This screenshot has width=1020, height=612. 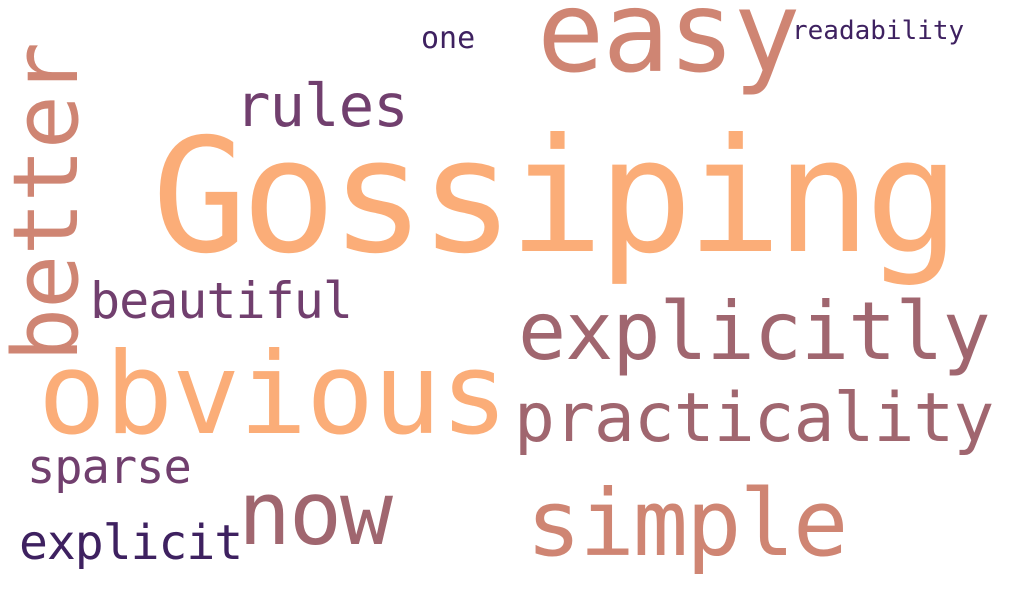 I want to click on word-now: now, so click(x=315, y=513).